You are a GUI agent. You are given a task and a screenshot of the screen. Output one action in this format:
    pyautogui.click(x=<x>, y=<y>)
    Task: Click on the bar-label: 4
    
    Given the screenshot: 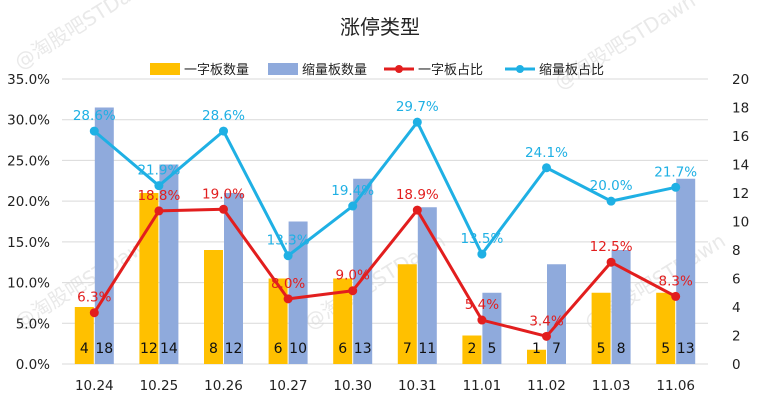 What is the action you would take?
    pyautogui.click(x=84, y=349)
    